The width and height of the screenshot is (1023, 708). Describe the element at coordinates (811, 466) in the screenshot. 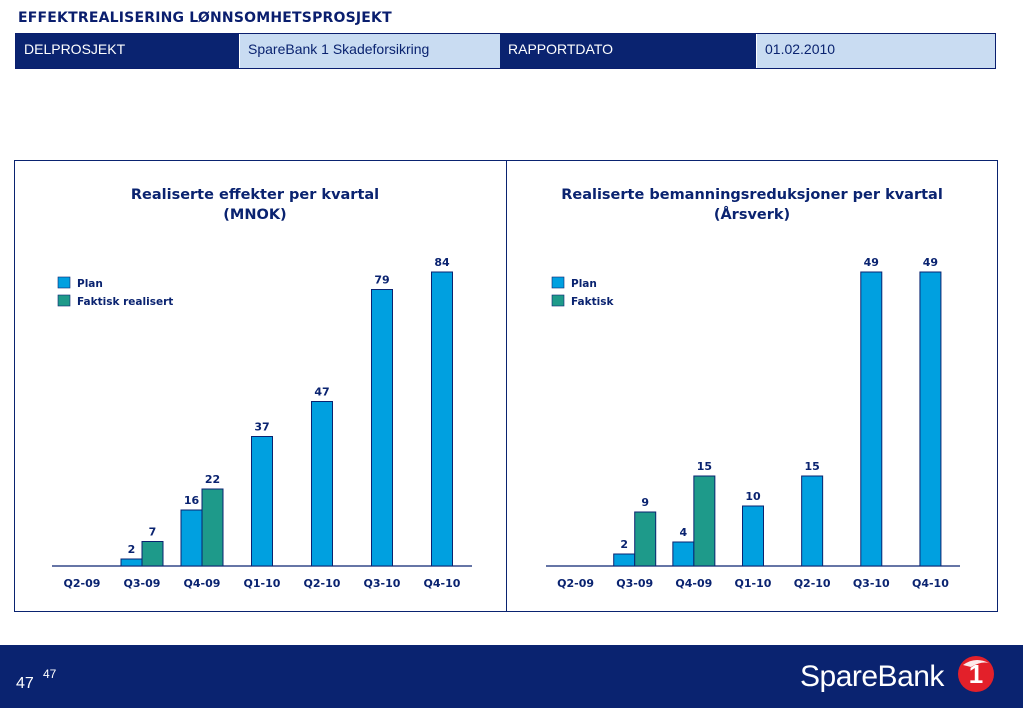

I see `chart-2-data-label-plan-5: 15` at that location.